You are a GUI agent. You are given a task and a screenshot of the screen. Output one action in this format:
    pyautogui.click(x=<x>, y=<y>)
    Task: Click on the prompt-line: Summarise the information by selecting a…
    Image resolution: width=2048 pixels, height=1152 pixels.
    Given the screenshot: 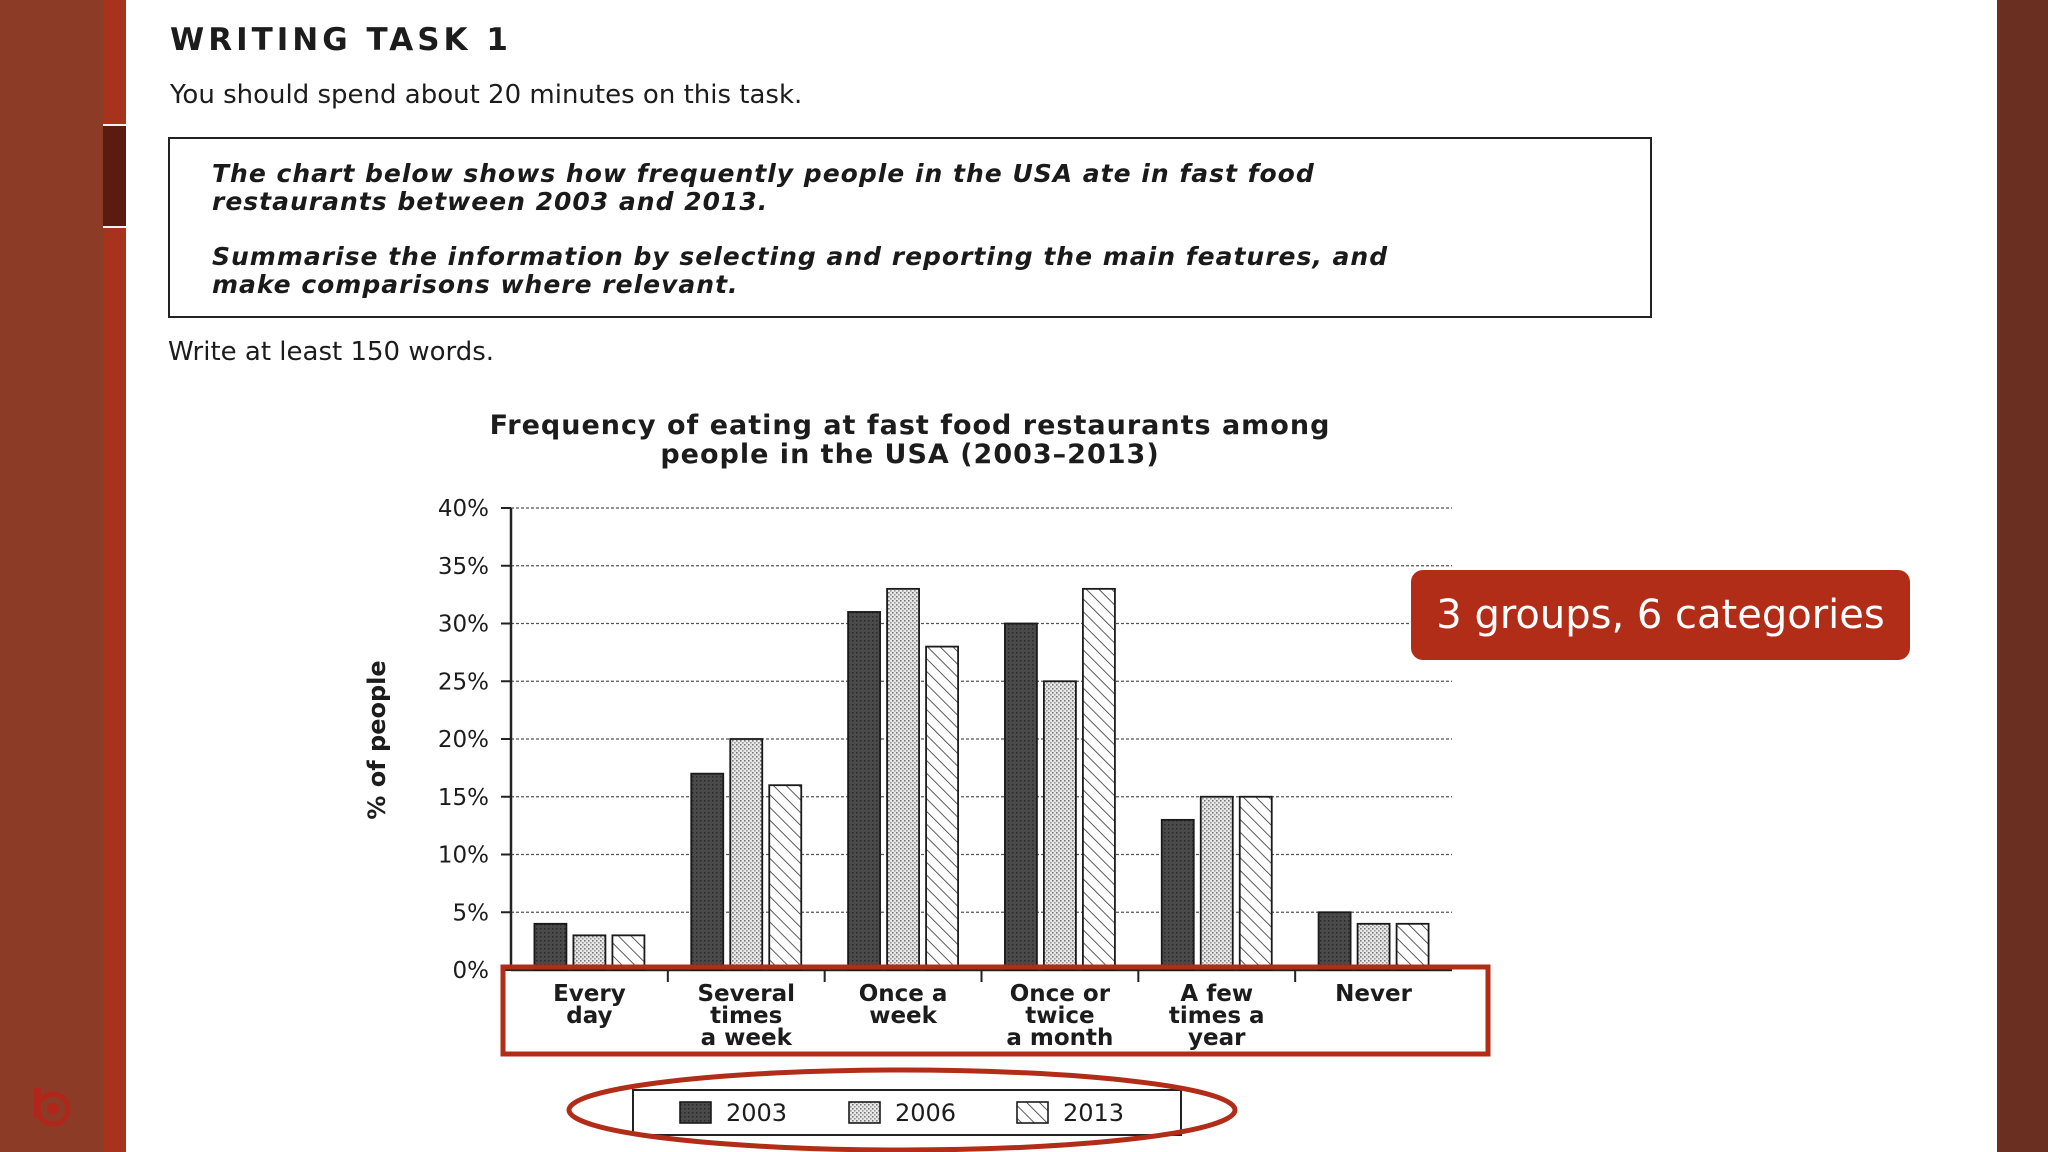 What is the action you would take?
    pyautogui.click(x=800, y=256)
    